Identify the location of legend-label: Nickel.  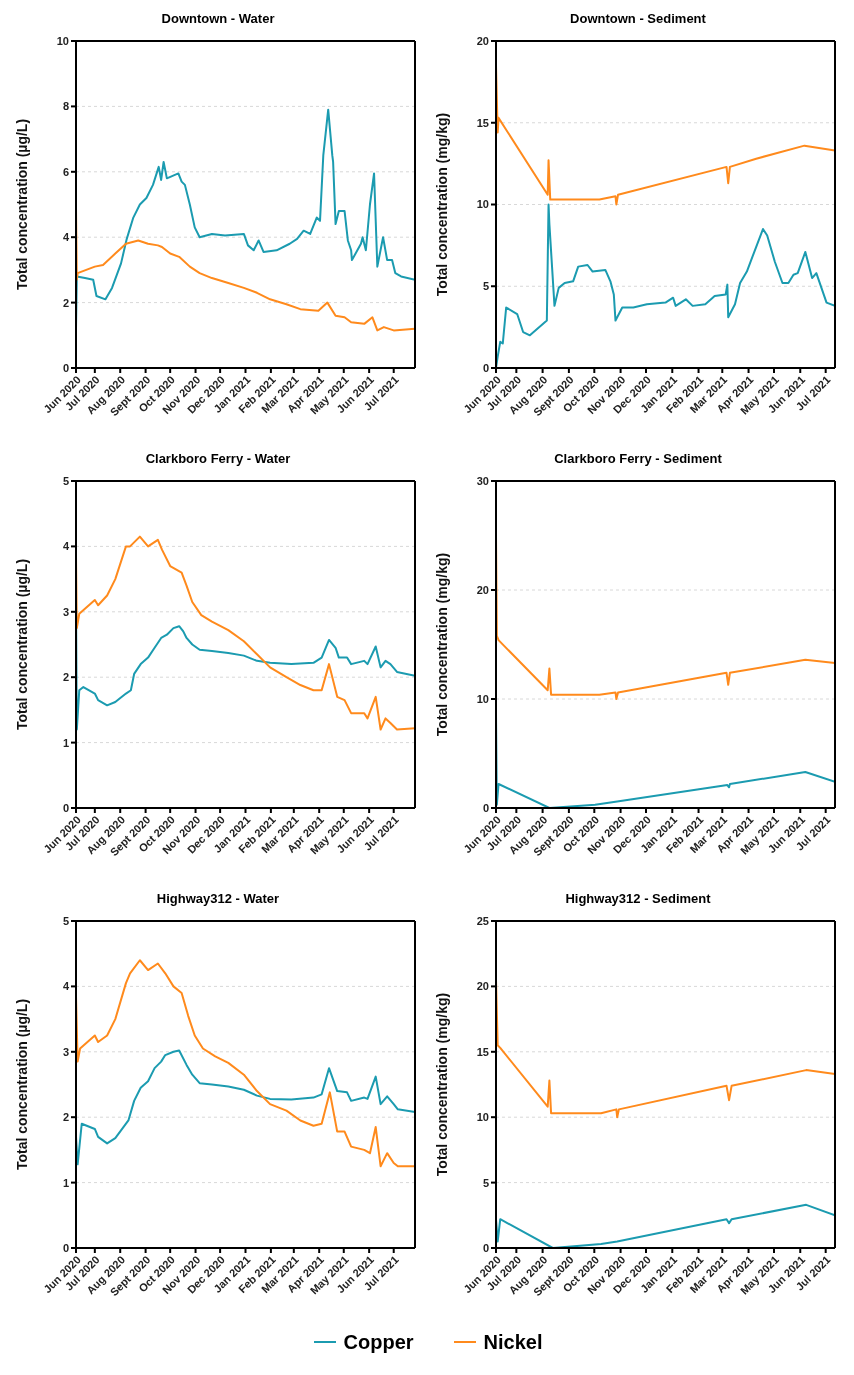
(513, 1342).